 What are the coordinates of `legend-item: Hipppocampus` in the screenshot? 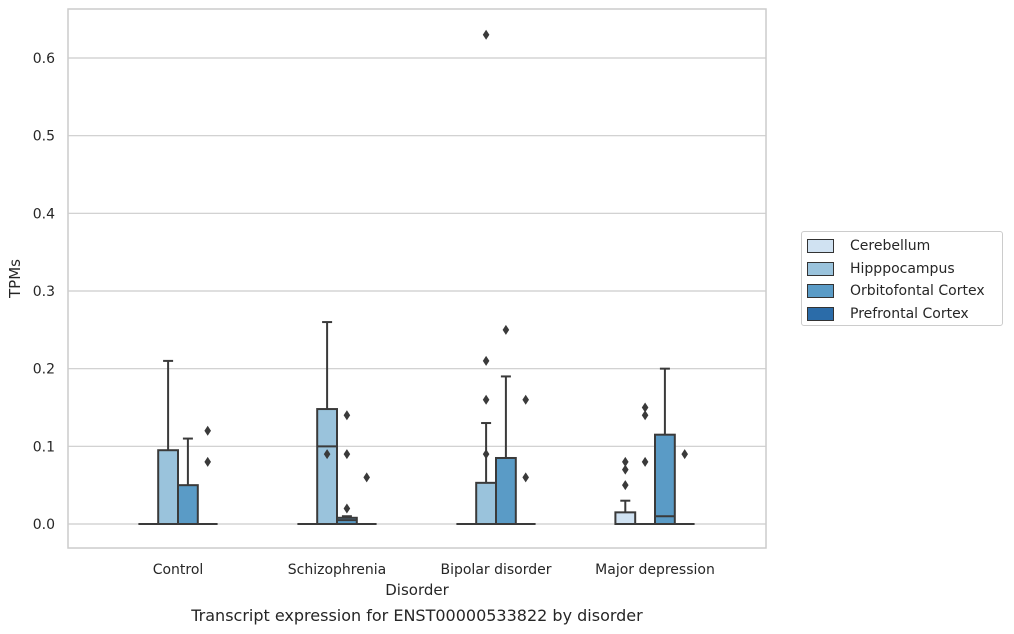 It's located at (902, 269).